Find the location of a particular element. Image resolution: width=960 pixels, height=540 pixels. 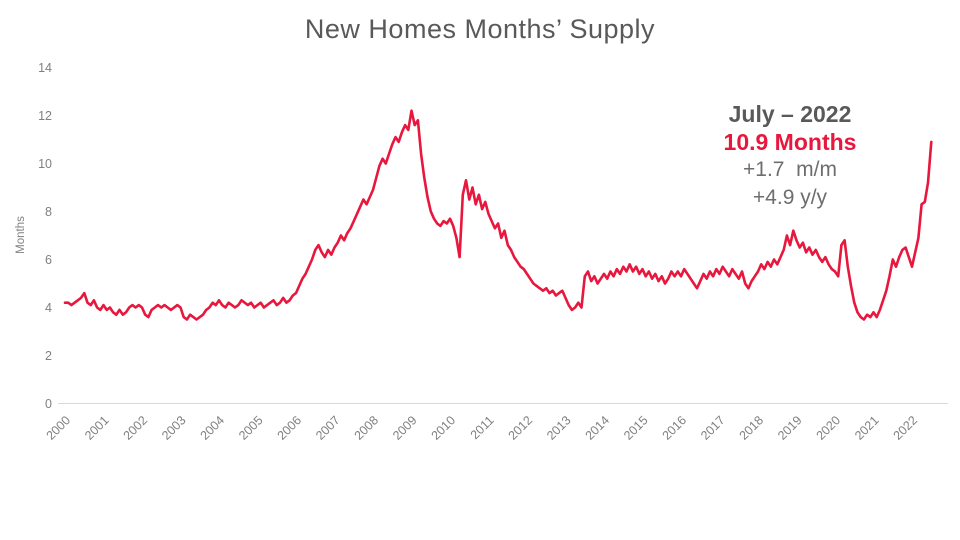

x-tick-label: 2021 is located at coordinates (867, 428).